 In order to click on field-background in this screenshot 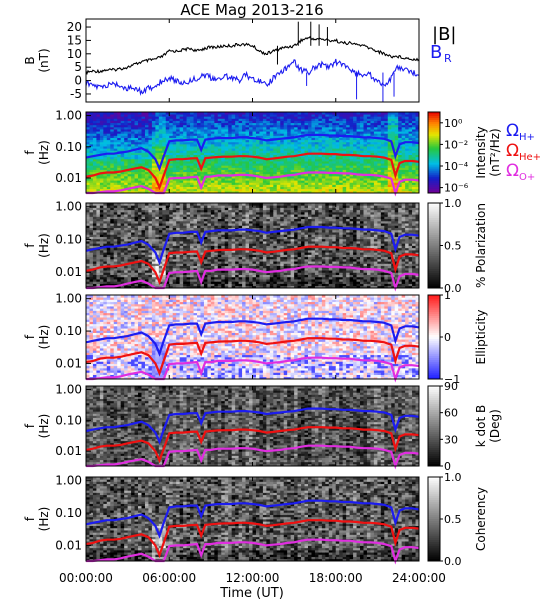, I will do `click(252, 60)`.